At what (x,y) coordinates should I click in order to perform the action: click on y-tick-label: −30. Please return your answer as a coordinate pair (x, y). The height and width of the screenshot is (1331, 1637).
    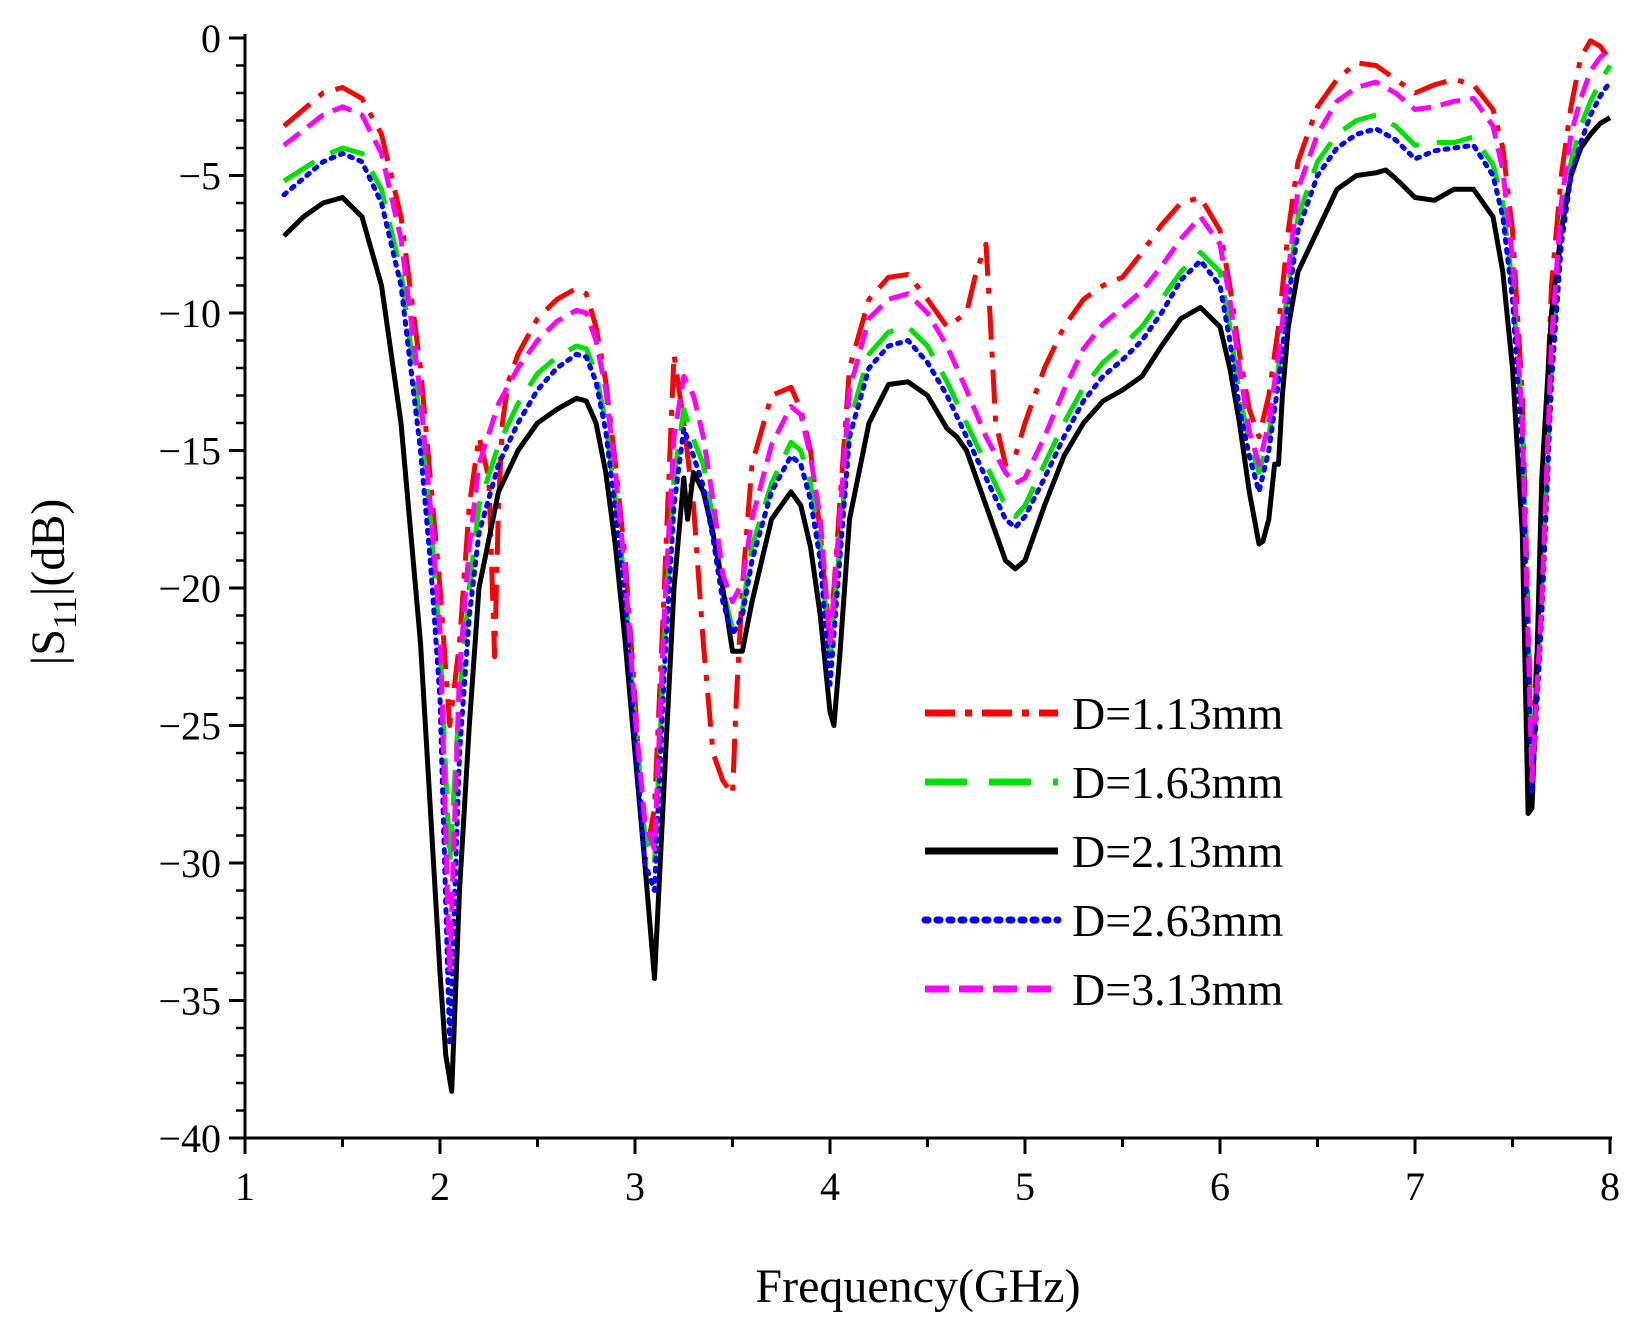
    Looking at the image, I should click on (189, 863).